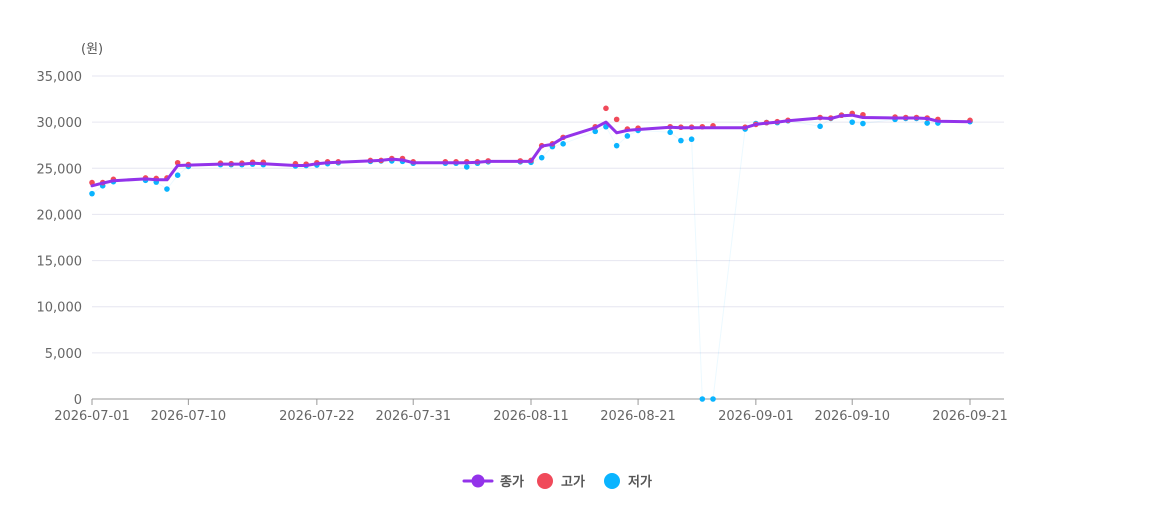  I want to click on legend: 종가 고가 저가, so click(557, 482).